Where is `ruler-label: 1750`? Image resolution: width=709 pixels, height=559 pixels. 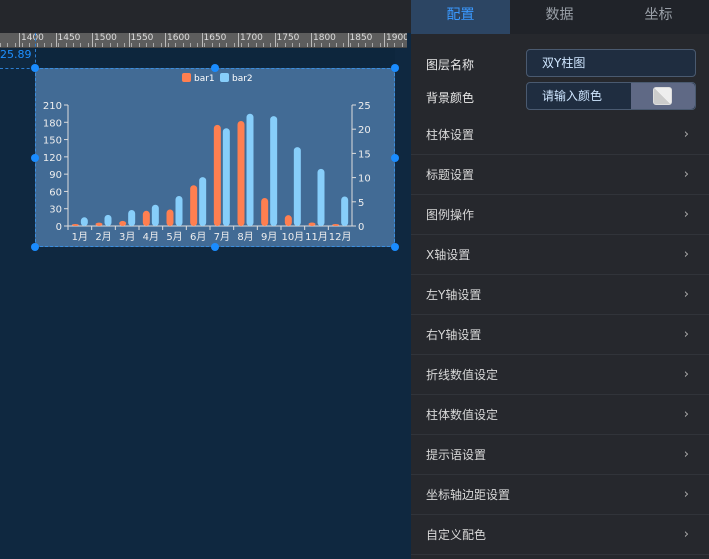 ruler-label: 1750 is located at coordinates (286, 40).